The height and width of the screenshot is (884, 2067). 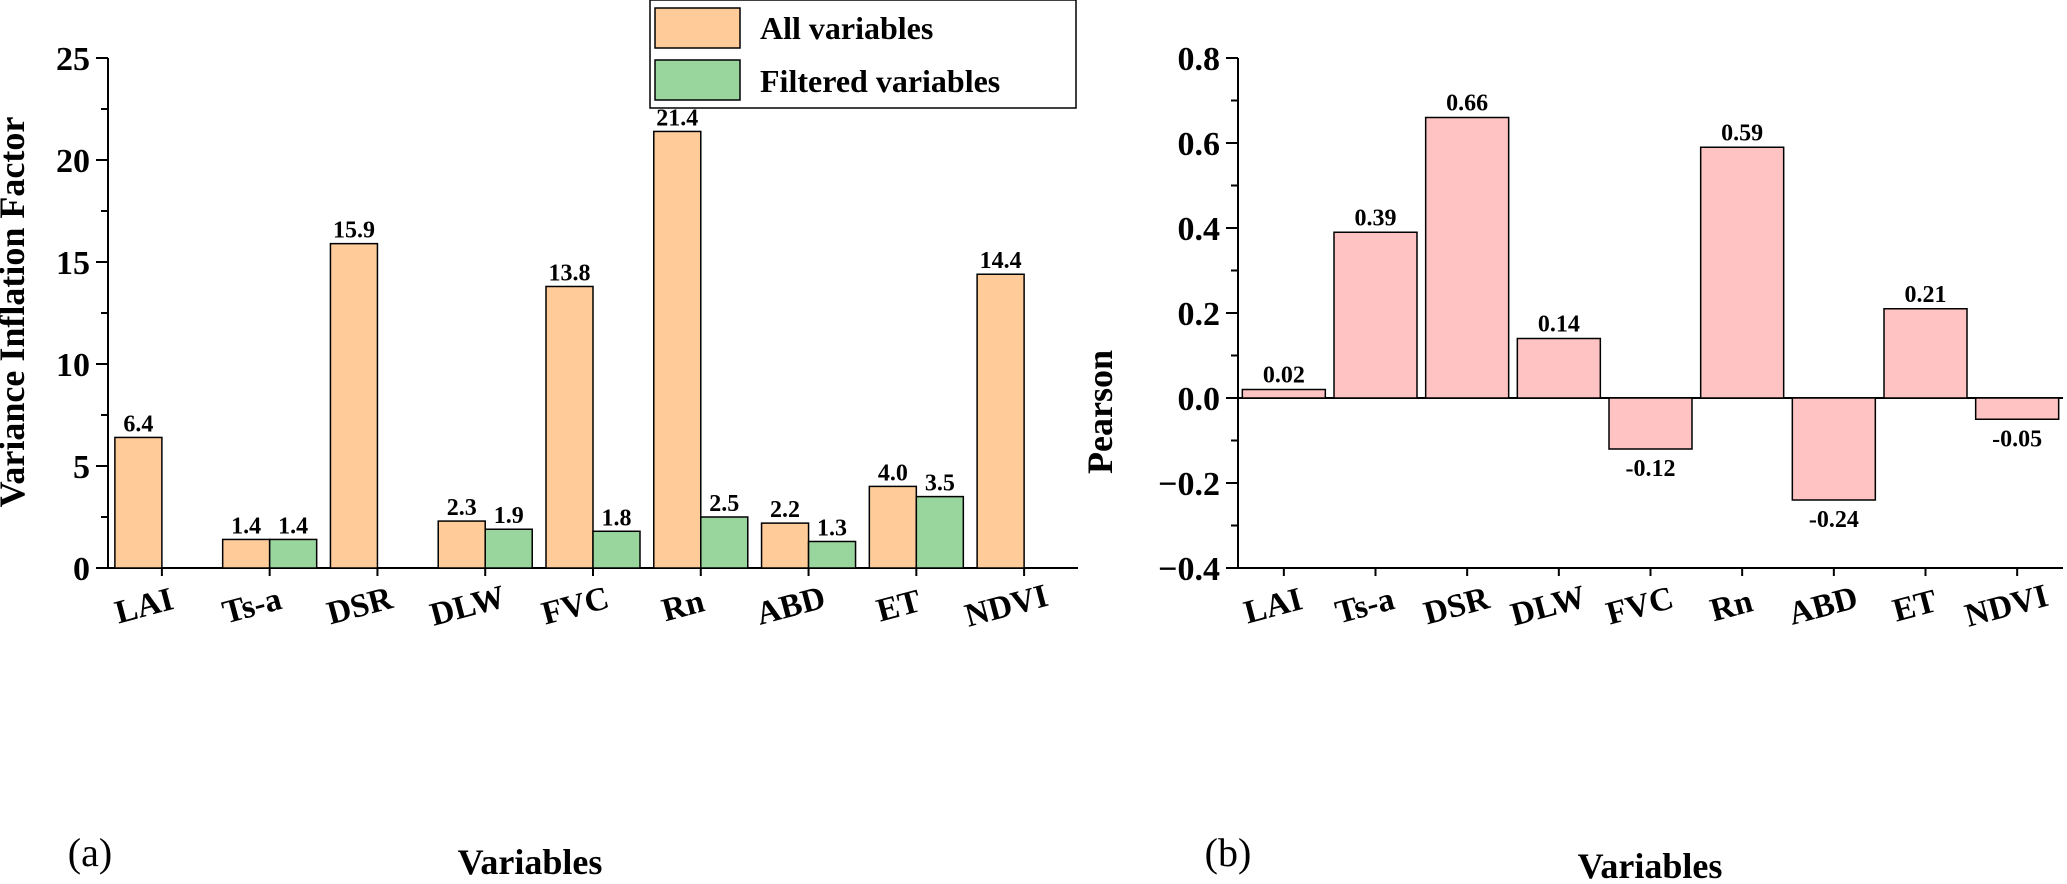 I want to click on panel-a-category-label: Ts-a, so click(x=252, y=606).